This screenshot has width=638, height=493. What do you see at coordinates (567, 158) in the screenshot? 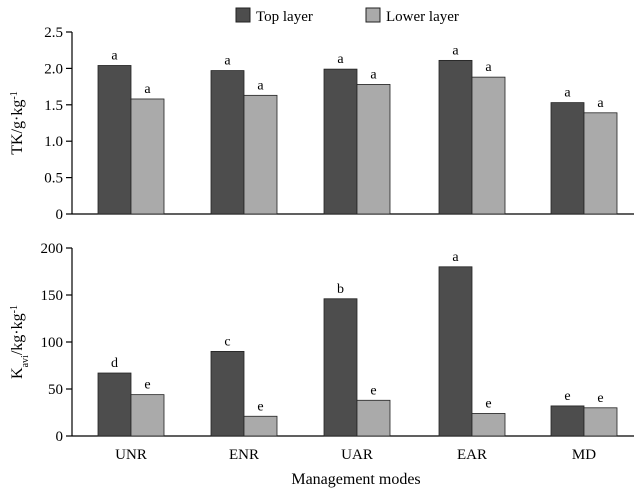
I see `top-bar-top-layer-md` at bounding box center [567, 158].